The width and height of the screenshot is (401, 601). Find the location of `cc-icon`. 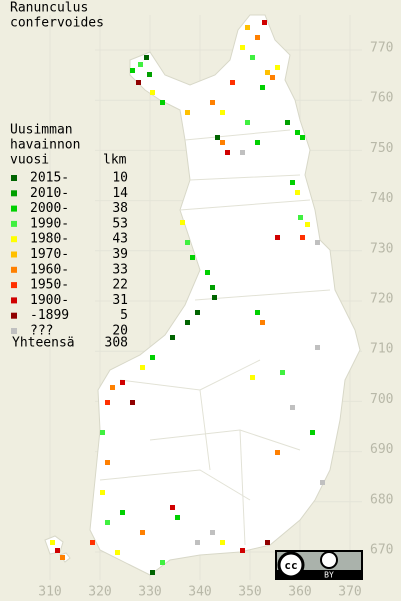

cc-icon is located at coordinates (291, 565).